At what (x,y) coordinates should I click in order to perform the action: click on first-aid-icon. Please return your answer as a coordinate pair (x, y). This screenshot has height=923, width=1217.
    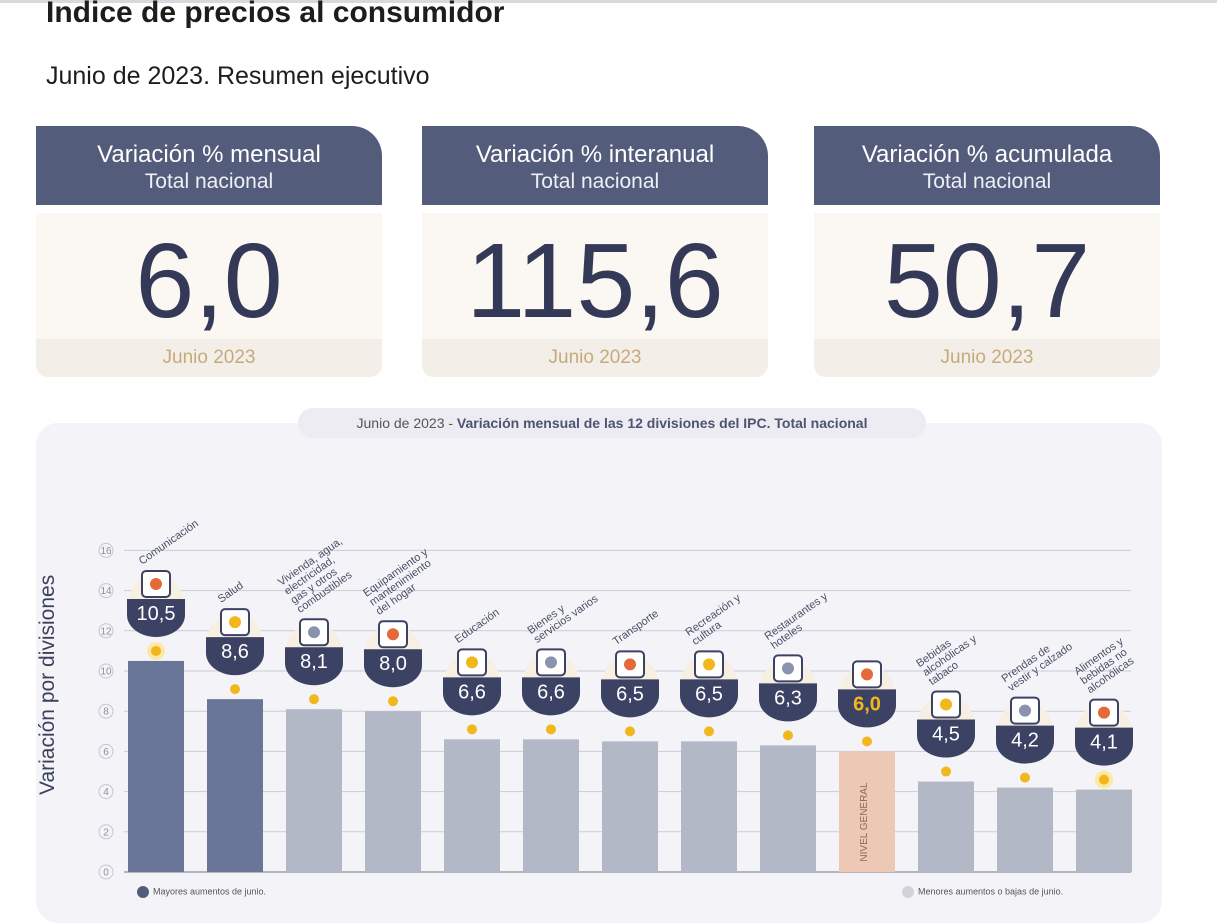
    Looking at the image, I should click on (235, 622).